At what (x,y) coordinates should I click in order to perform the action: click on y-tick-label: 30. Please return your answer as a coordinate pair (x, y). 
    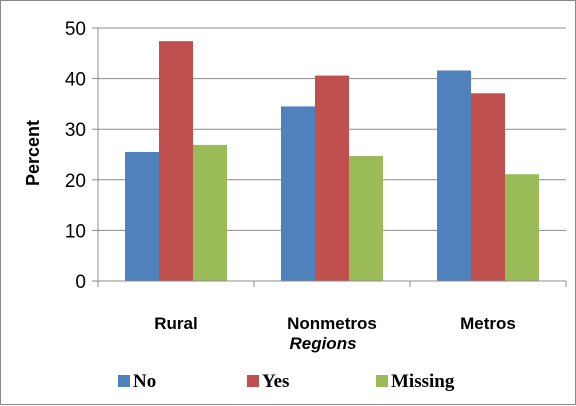
    Looking at the image, I should click on (75, 130).